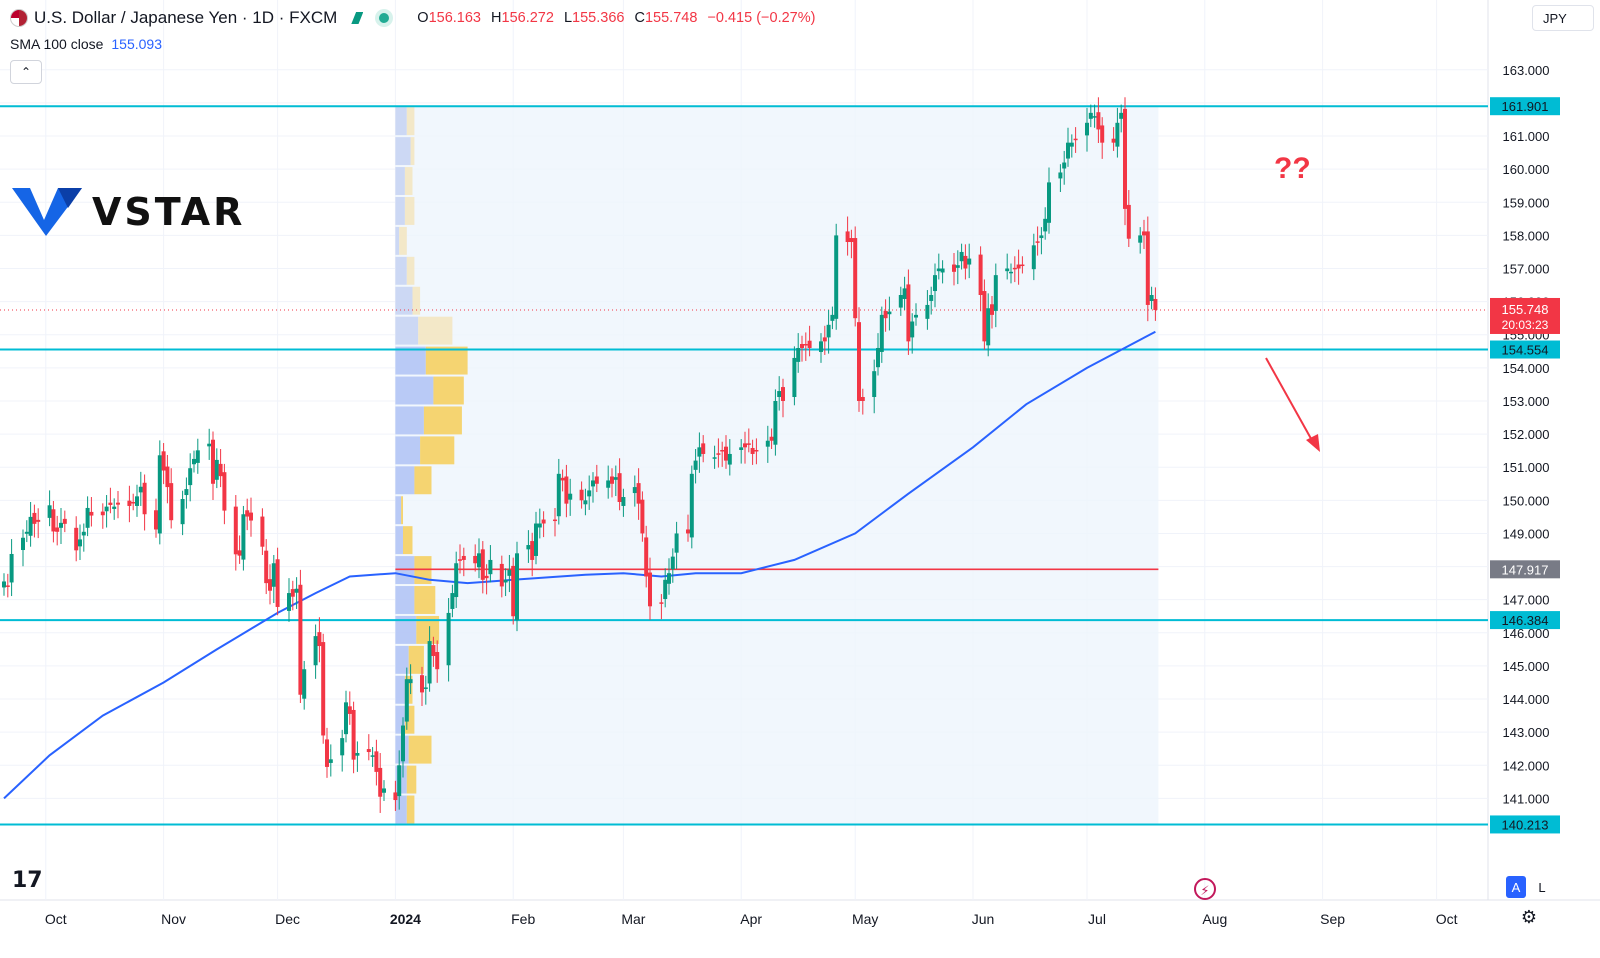  I want to click on level-tag, so click(1525, 349).